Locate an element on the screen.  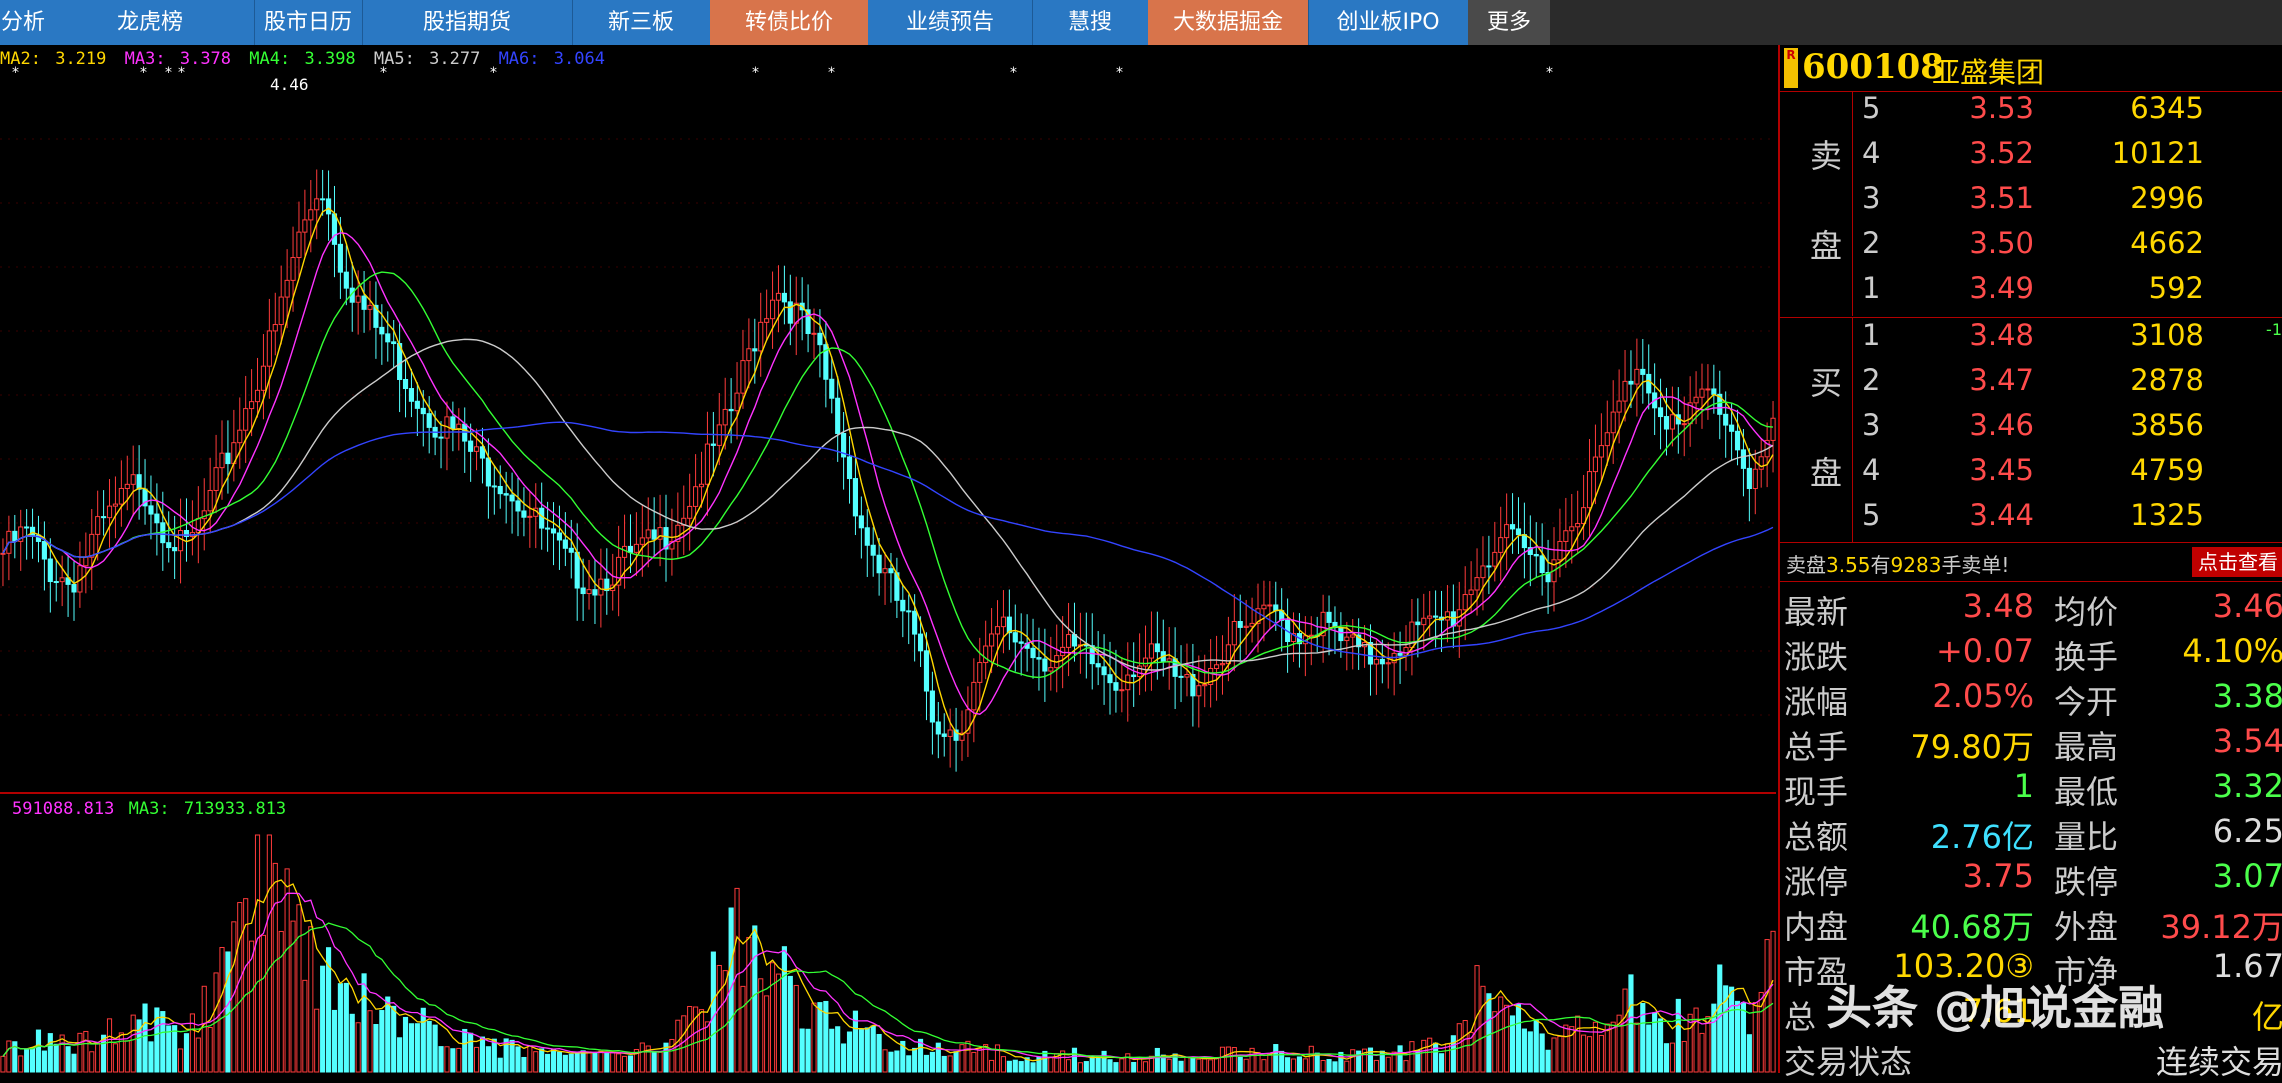
tab-dragon-tiger-list: 龙虎榜 is located at coordinates (150, 22).